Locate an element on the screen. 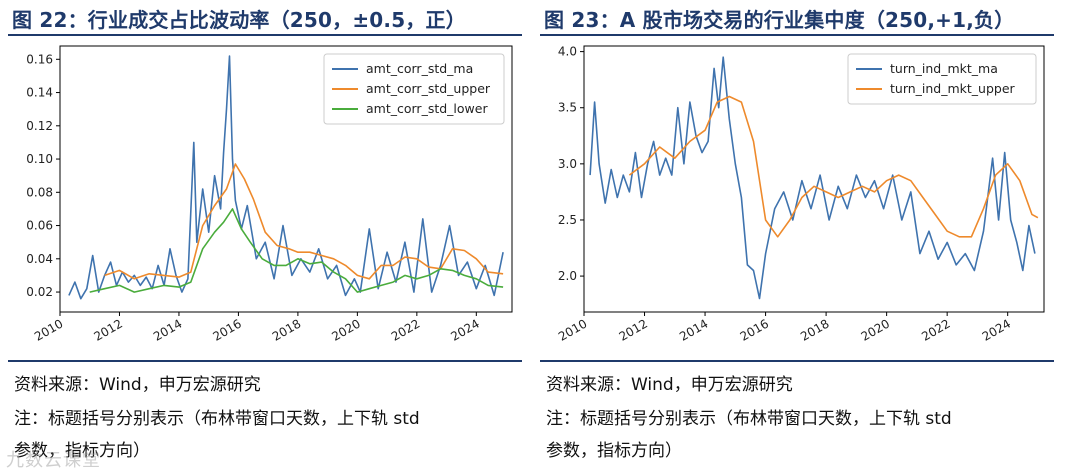 The image size is (1080, 476). right-note-line-2: 参数，指标方向） is located at coordinates (614, 451).